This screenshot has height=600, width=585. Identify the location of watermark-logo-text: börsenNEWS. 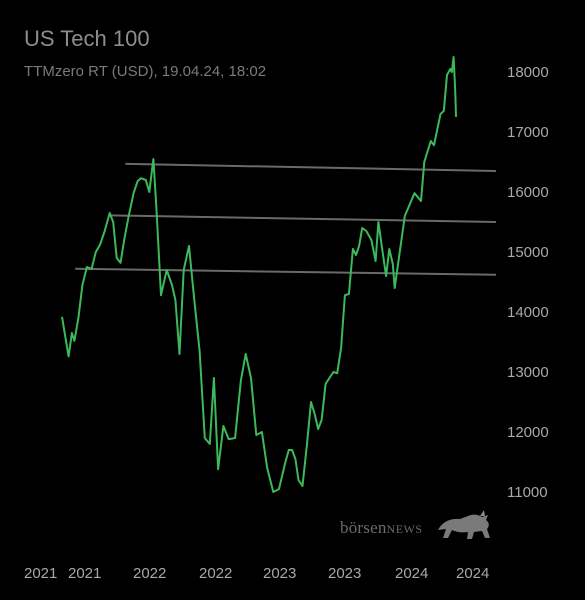
(381, 528).